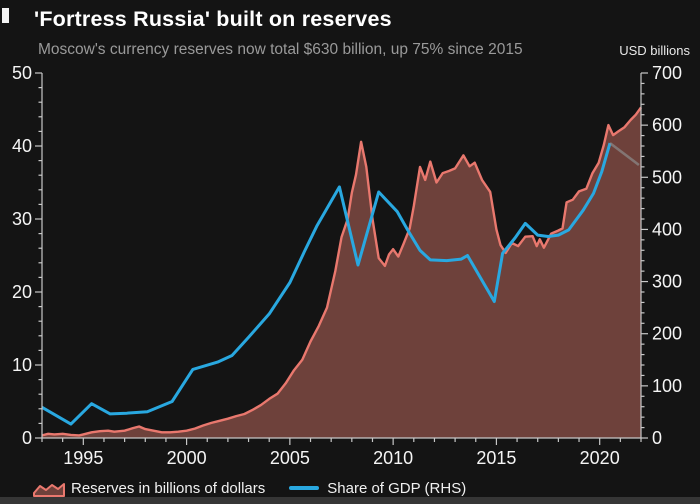 The image size is (700, 504). I want to click on x-axis-ticks: 1995 2000 2005 2010 2015 2020, so click(341, 453).